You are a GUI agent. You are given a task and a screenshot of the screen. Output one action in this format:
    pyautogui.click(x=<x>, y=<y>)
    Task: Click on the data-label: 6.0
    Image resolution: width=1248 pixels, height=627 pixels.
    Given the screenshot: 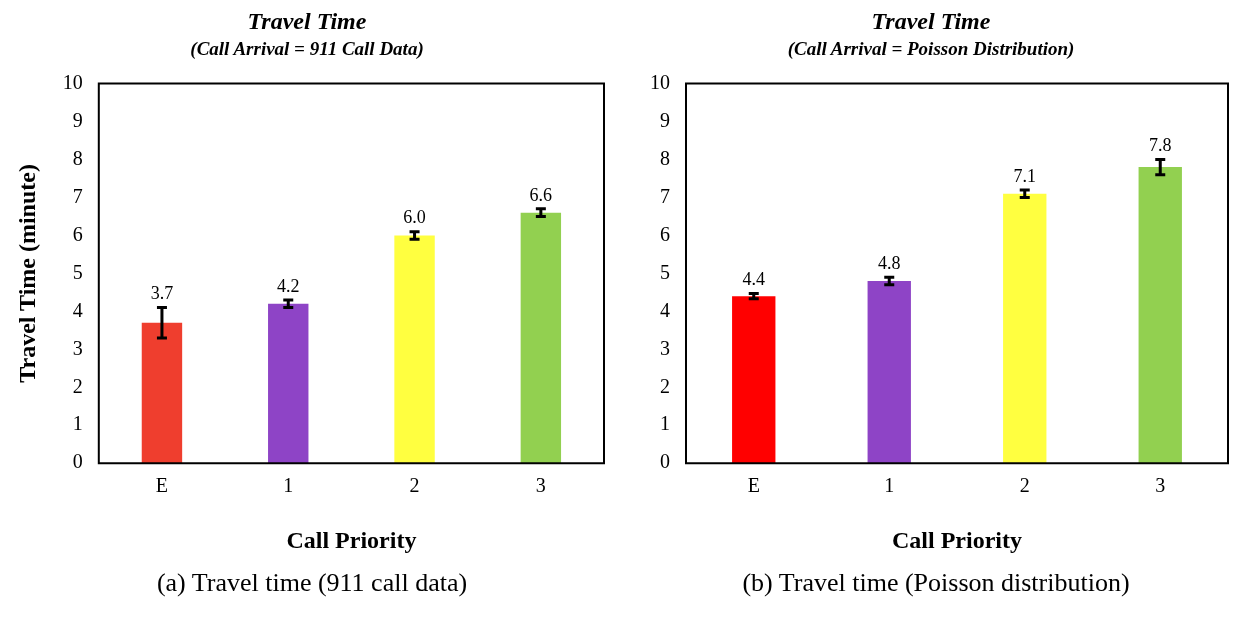 What is the action you would take?
    pyautogui.click(x=414, y=217)
    